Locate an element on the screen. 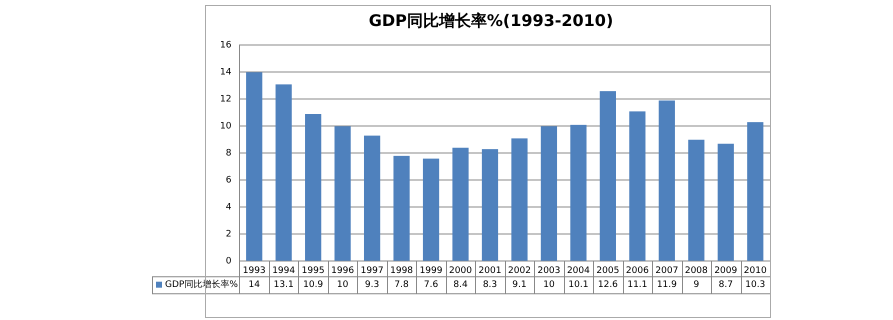  data-label: 11.1 is located at coordinates (637, 285).